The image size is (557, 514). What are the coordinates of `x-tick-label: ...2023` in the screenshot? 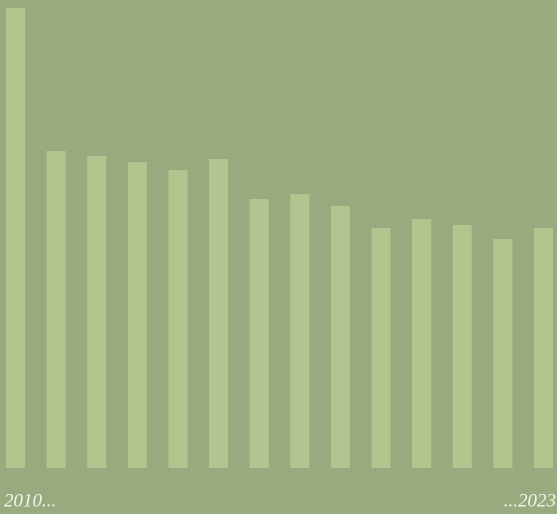 It's located at (530, 500).